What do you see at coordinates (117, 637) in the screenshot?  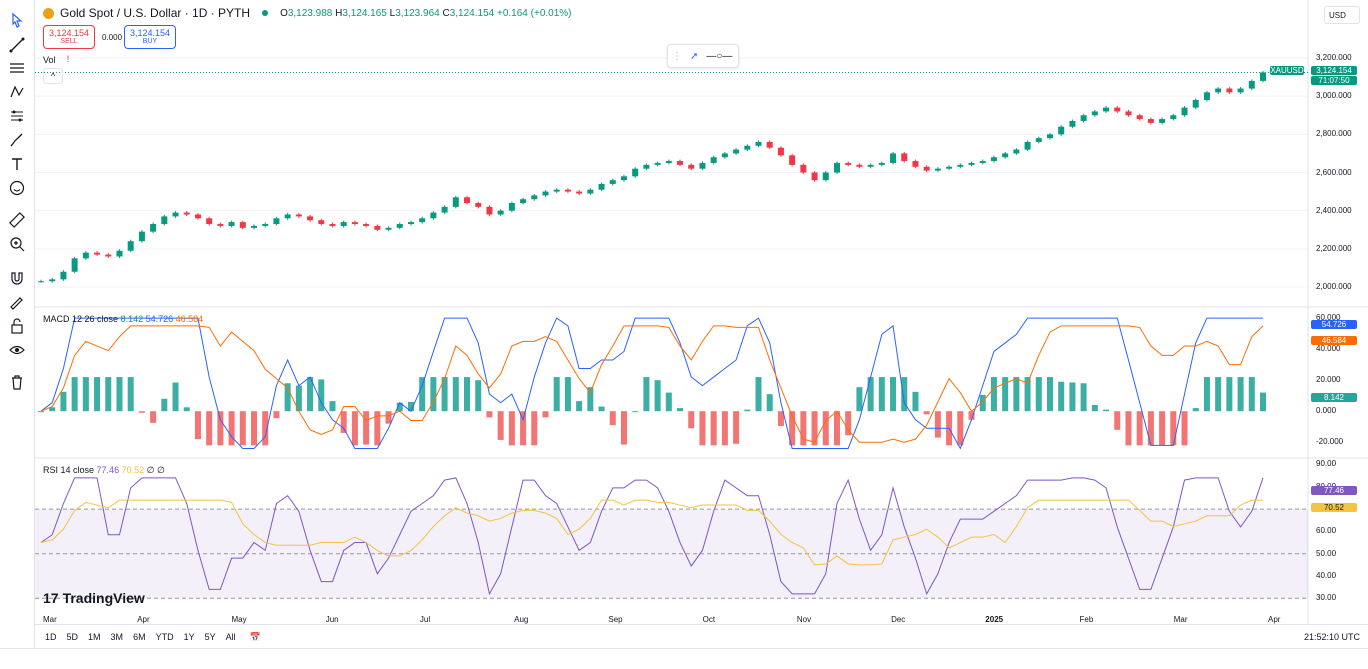 I see `timeframe-3m: 3M` at bounding box center [117, 637].